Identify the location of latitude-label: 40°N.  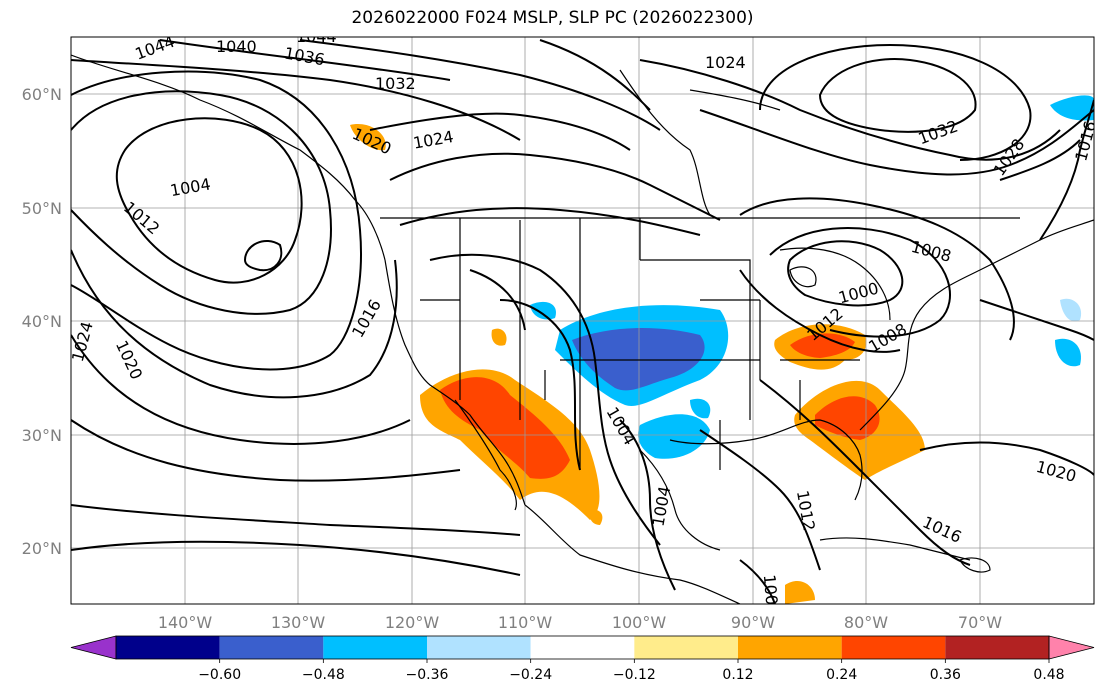
(42, 321).